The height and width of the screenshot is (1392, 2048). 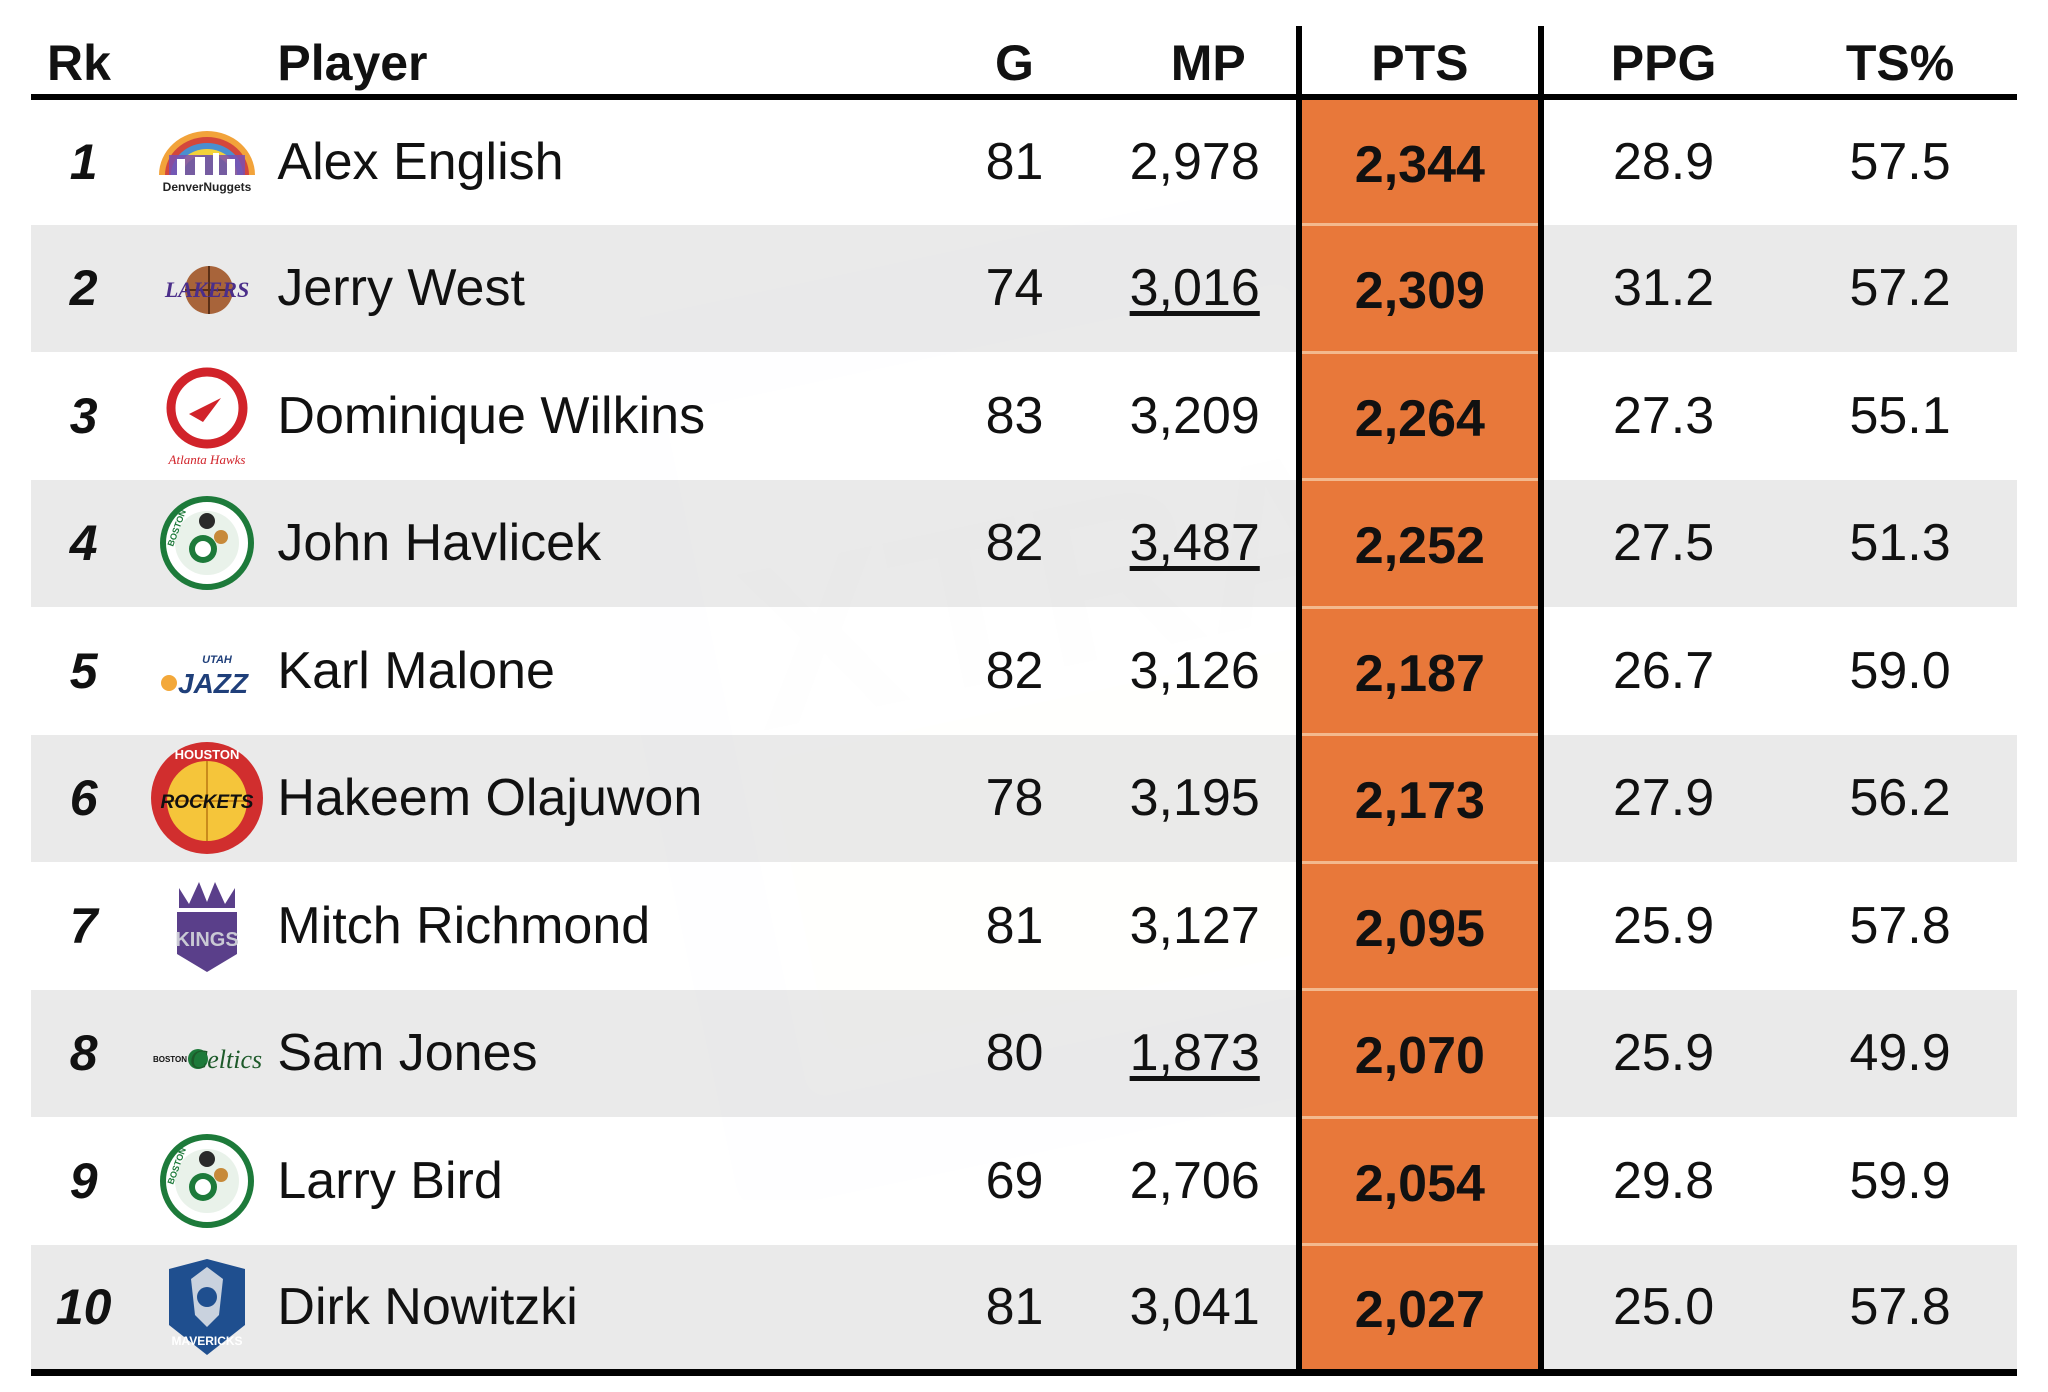 What do you see at coordinates (226, 1059) in the screenshot?
I see `svg-text: Celtics` at bounding box center [226, 1059].